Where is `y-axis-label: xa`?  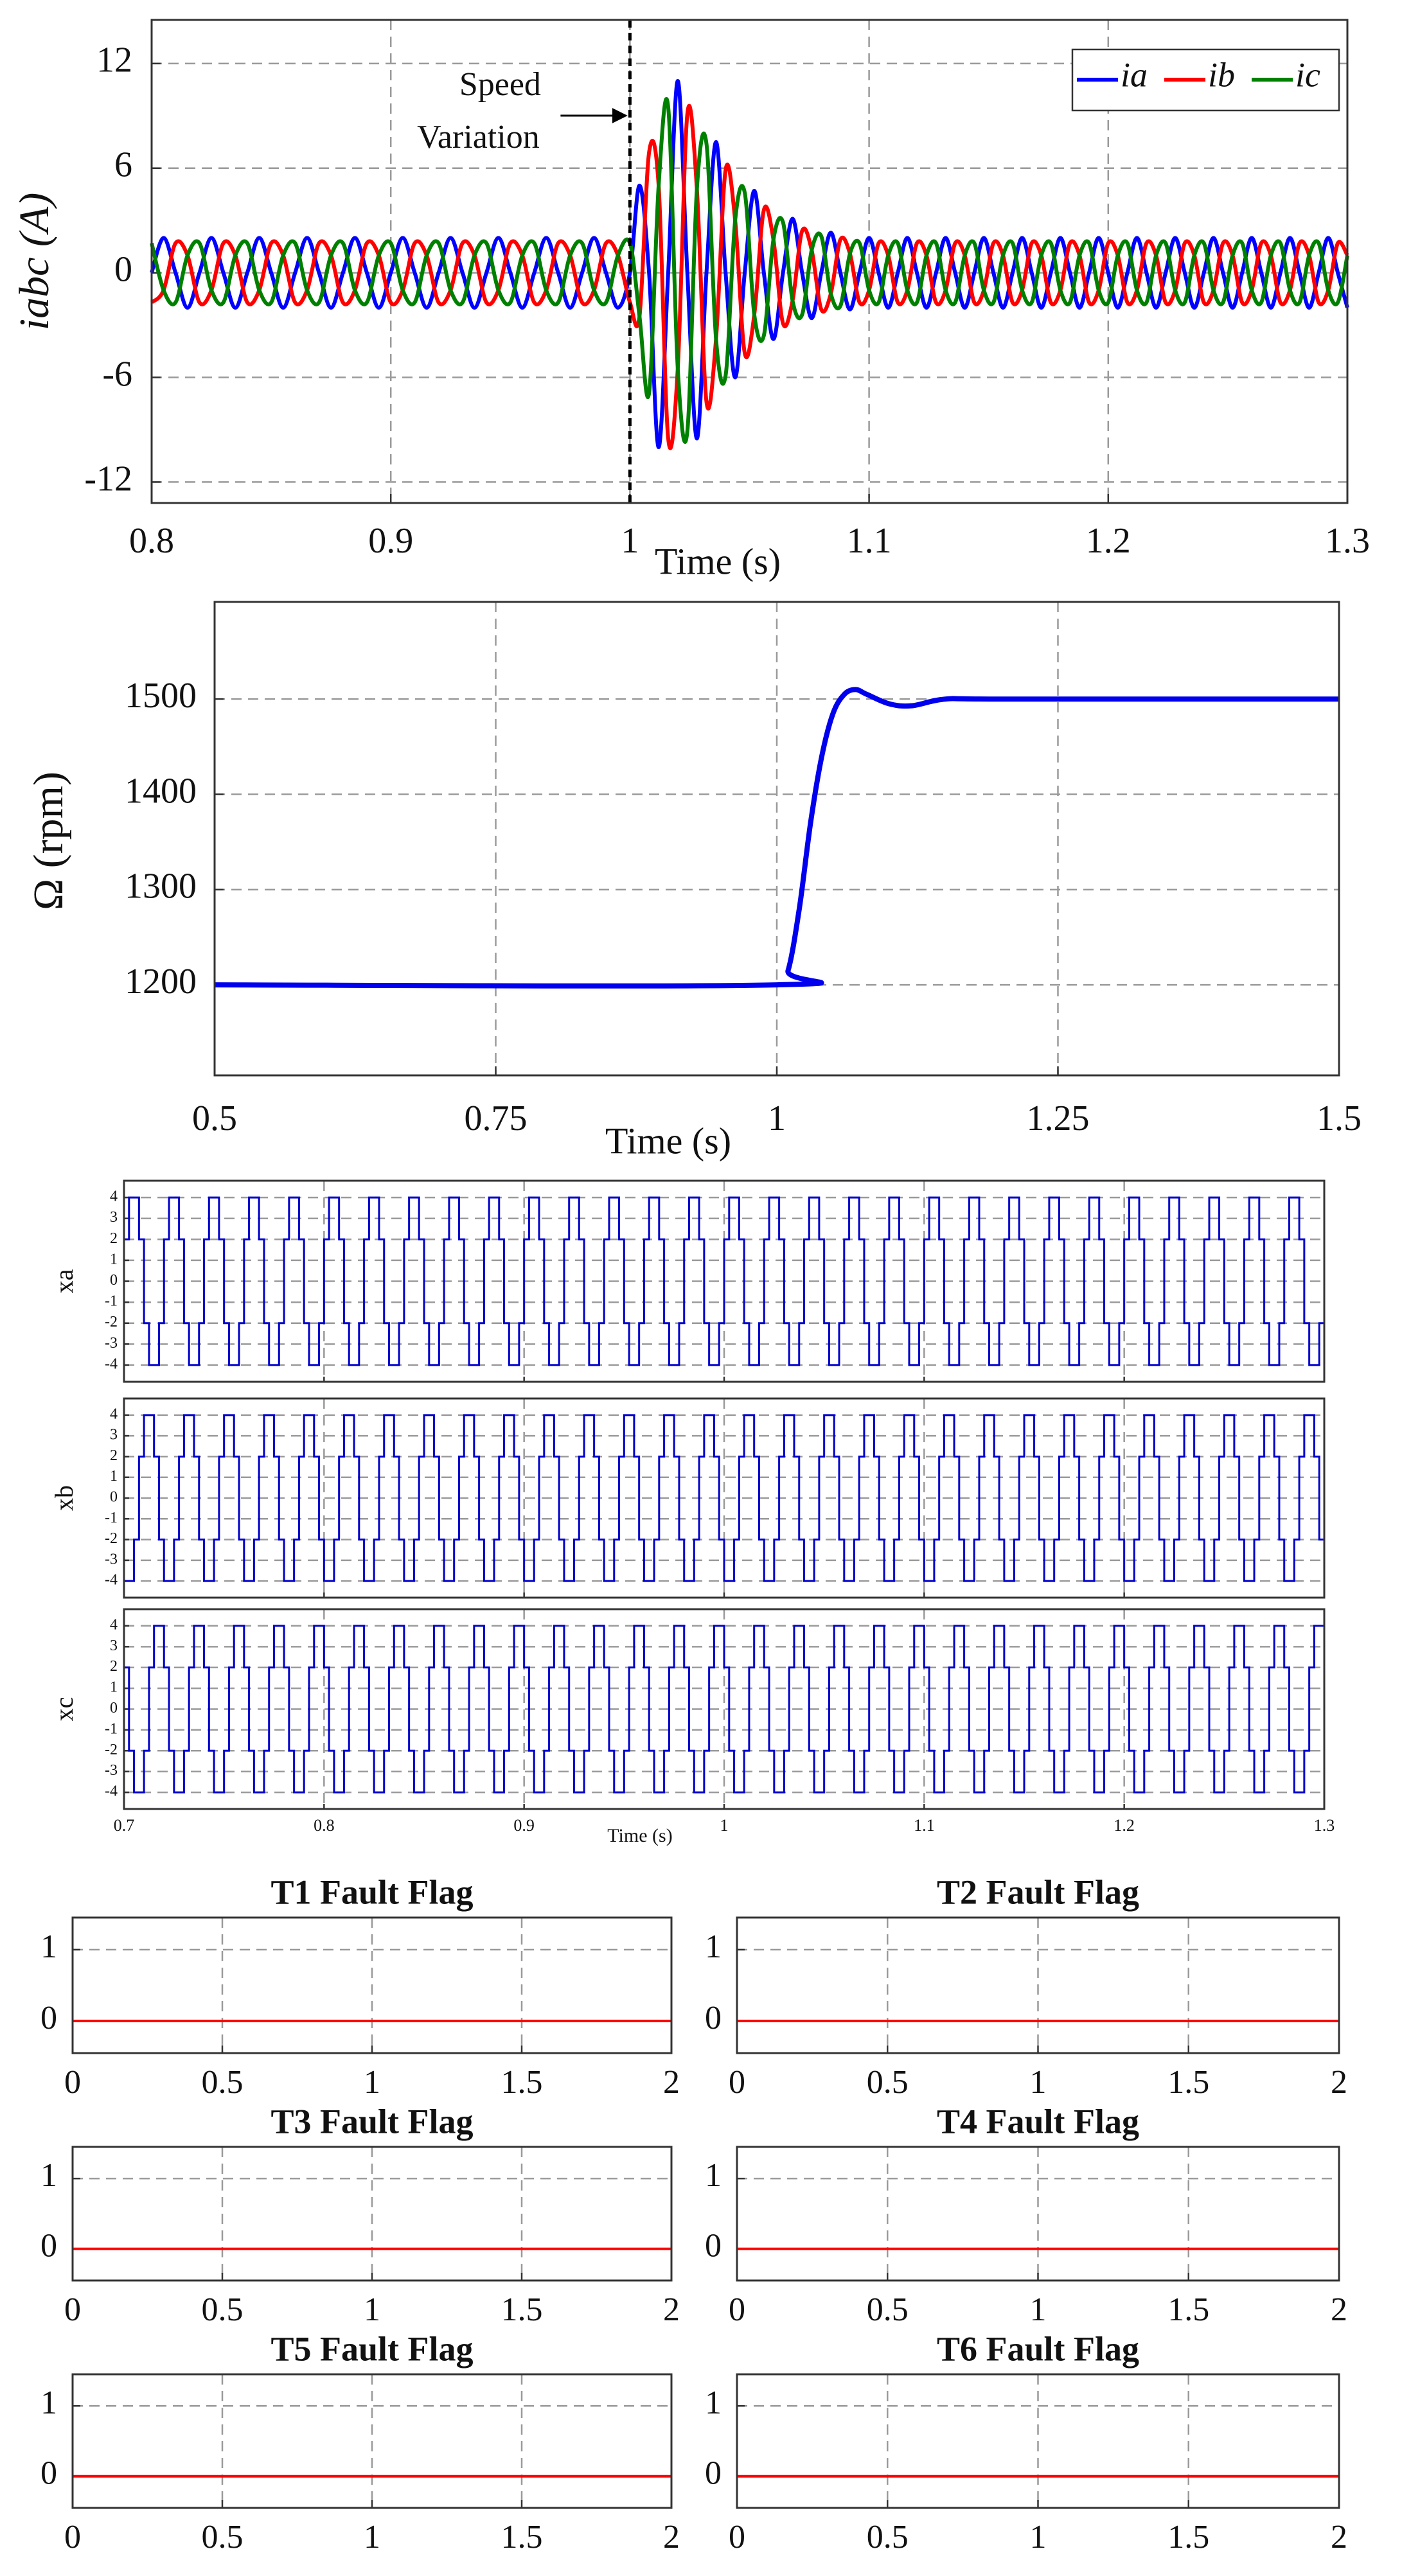
y-axis-label: xa is located at coordinates (64, 1281).